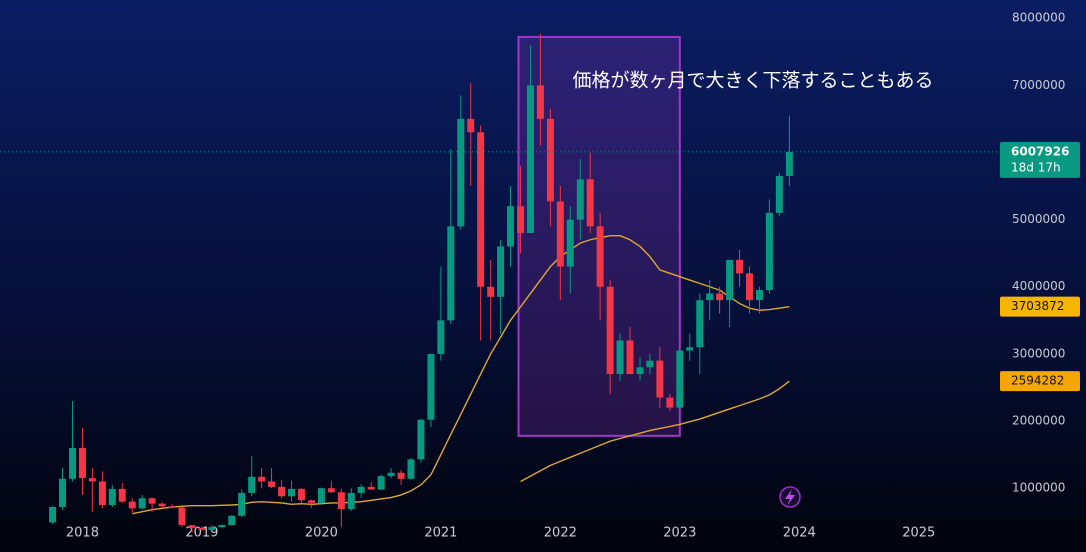  Describe the element at coordinates (1038, 219) in the screenshot. I see `y-tick-label: 5000000` at that location.